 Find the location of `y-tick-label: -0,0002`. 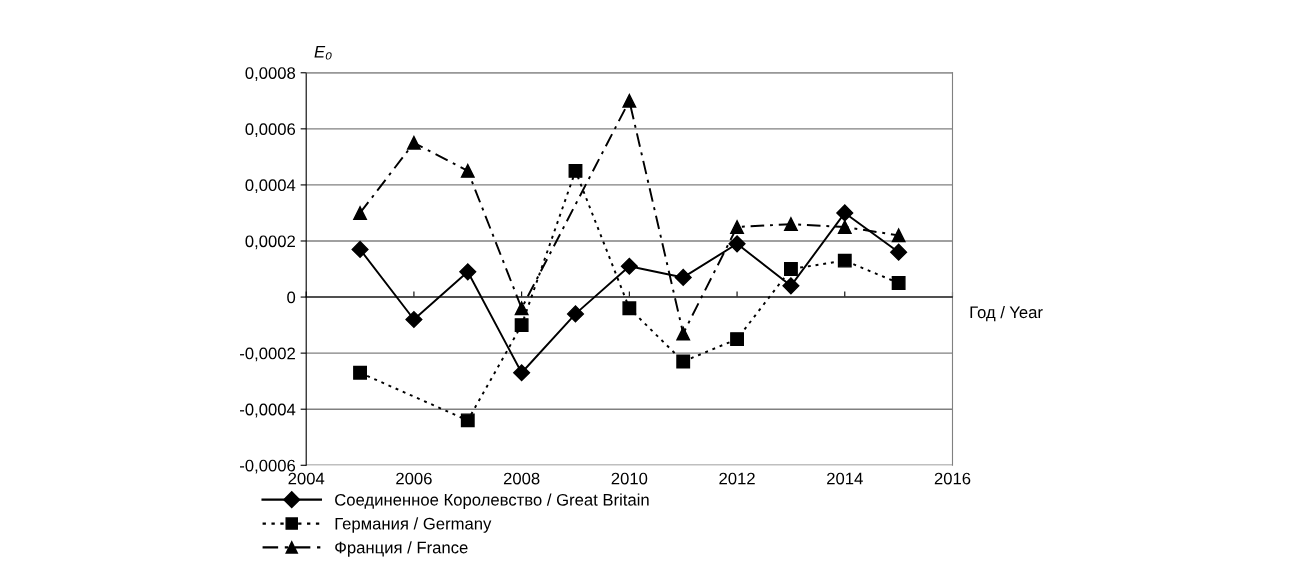

y-tick-label: -0,0002 is located at coordinates (267, 354).